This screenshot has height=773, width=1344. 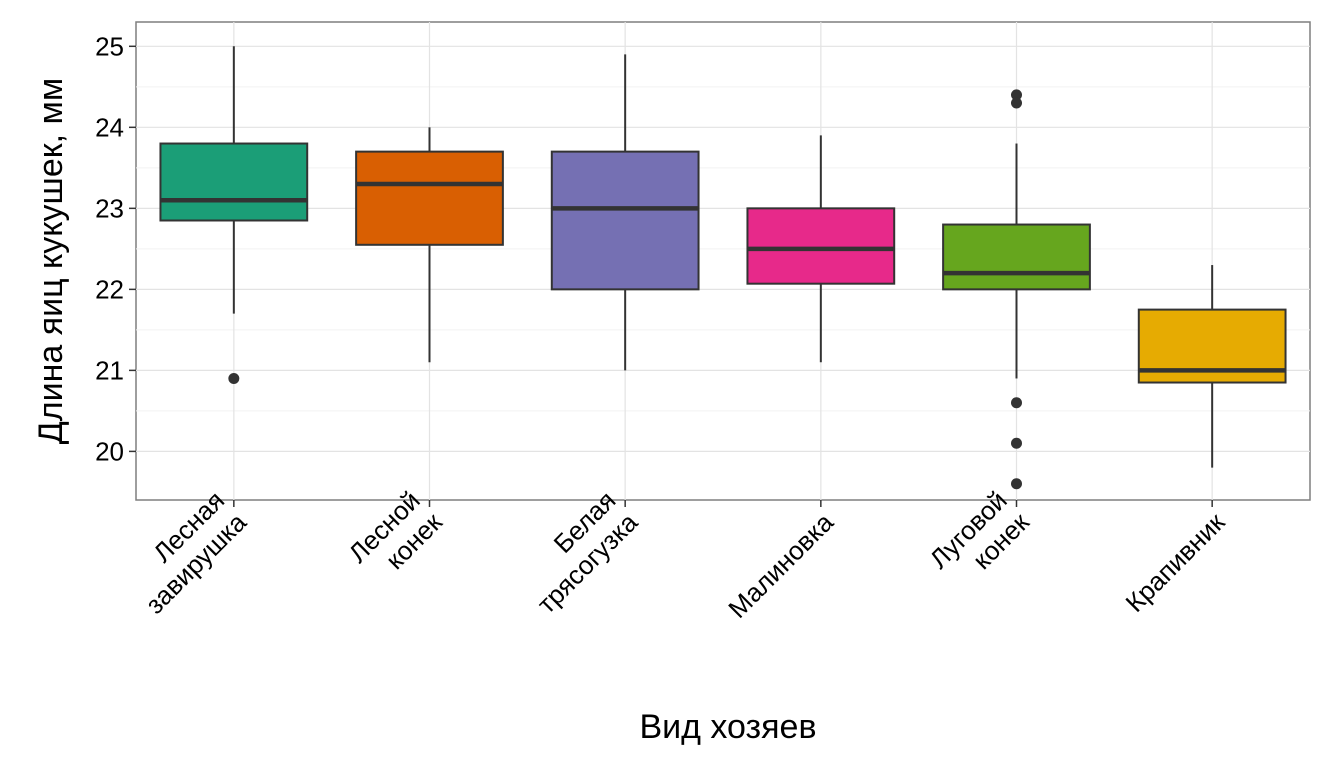 I want to click on y-tick-label: 24, so click(x=109, y=127).